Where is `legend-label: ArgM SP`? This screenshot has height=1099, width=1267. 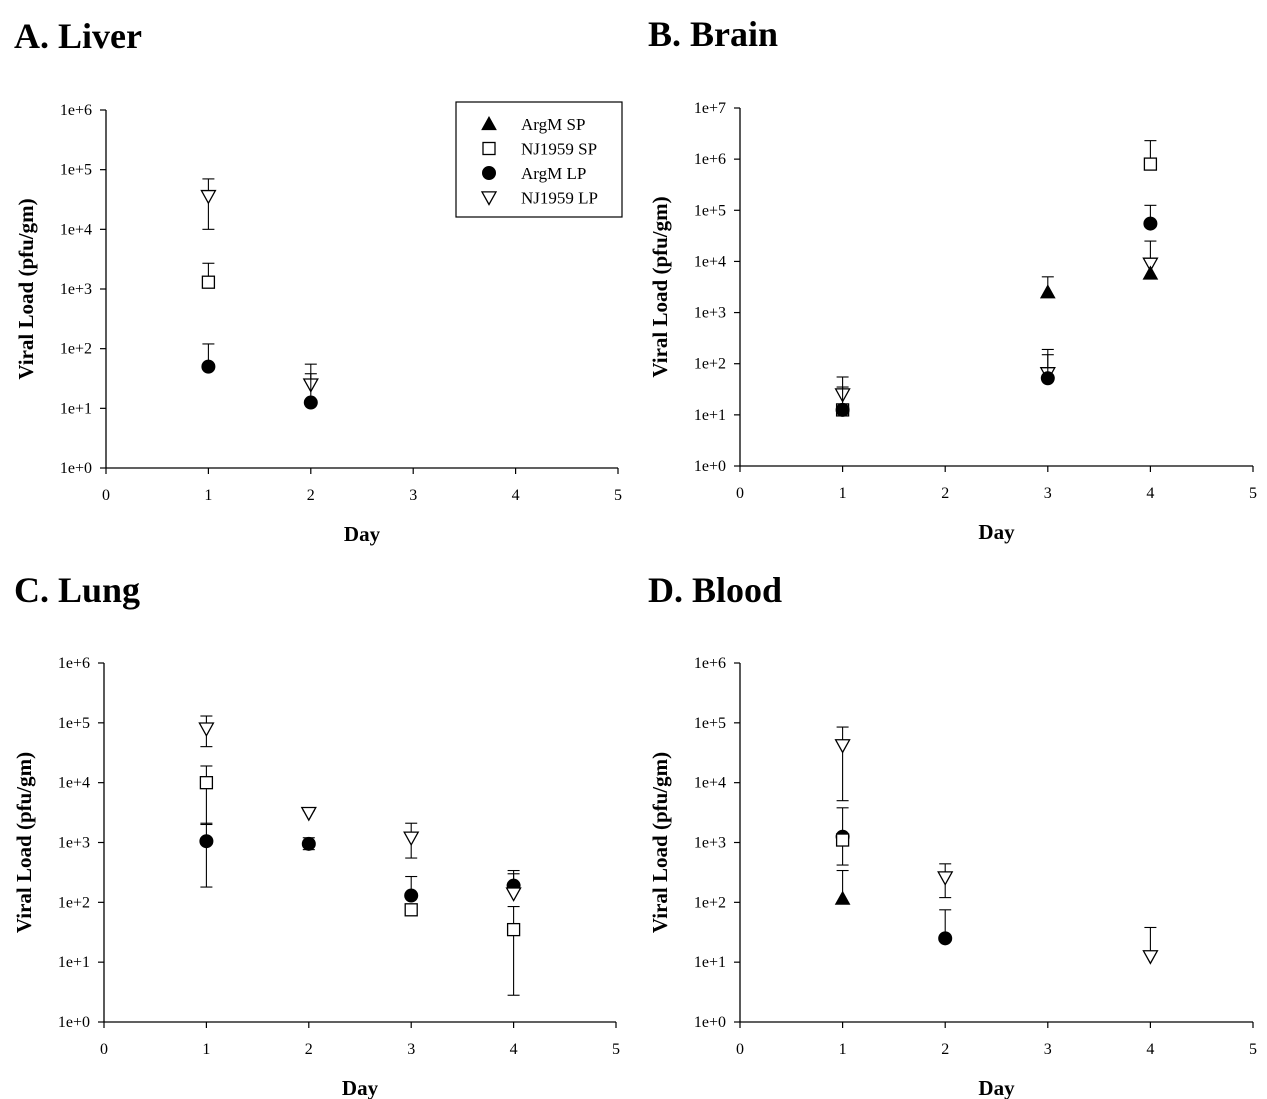 legend-label: ArgM SP is located at coordinates (553, 124).